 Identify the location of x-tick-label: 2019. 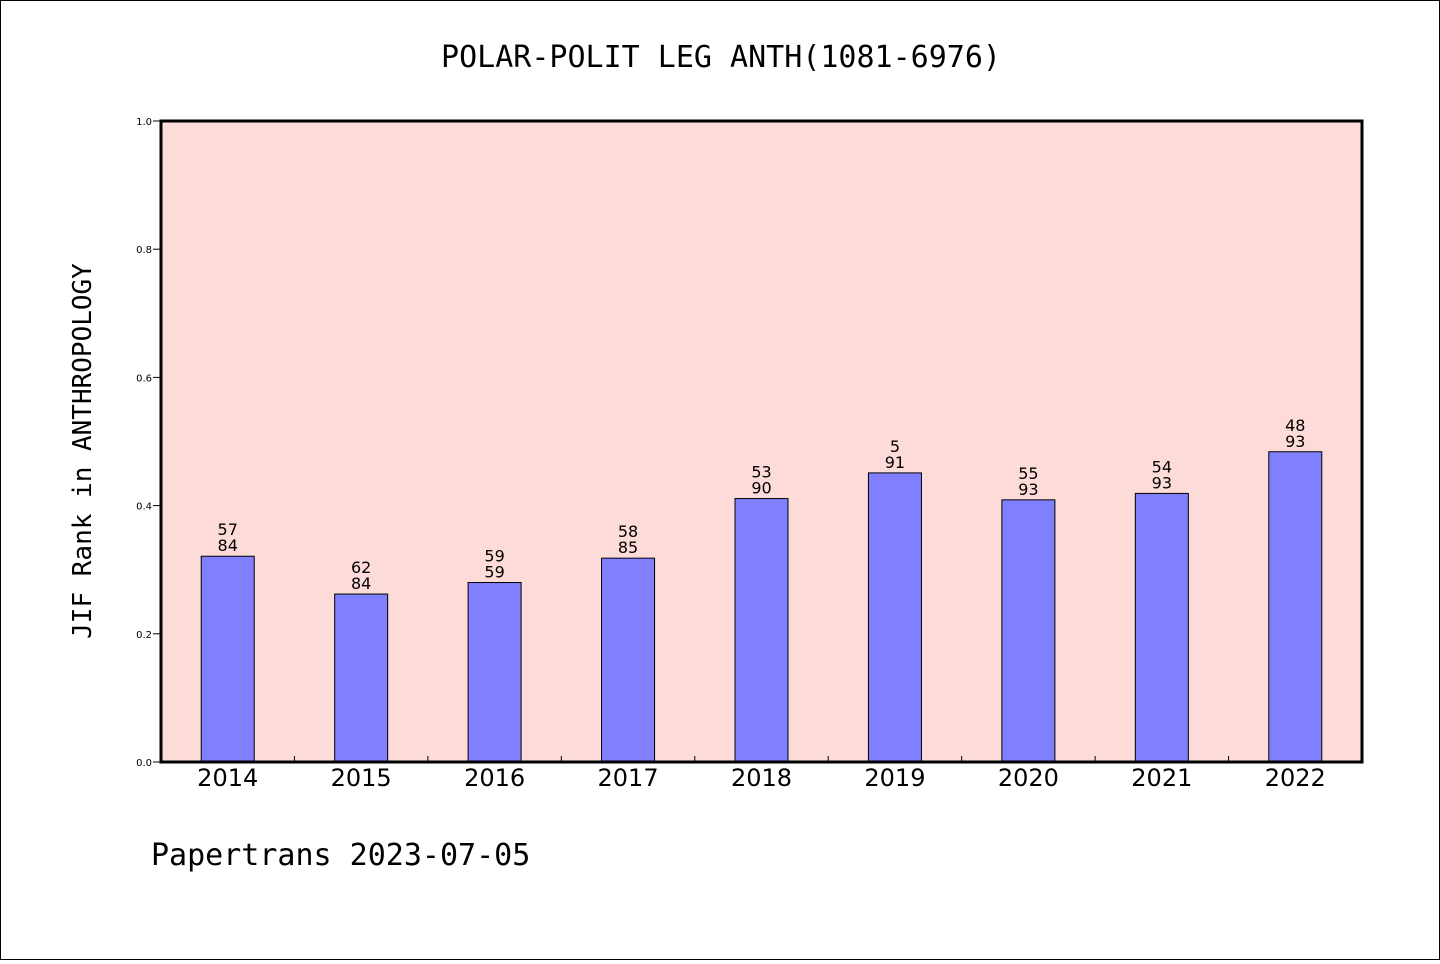
(894, 778).